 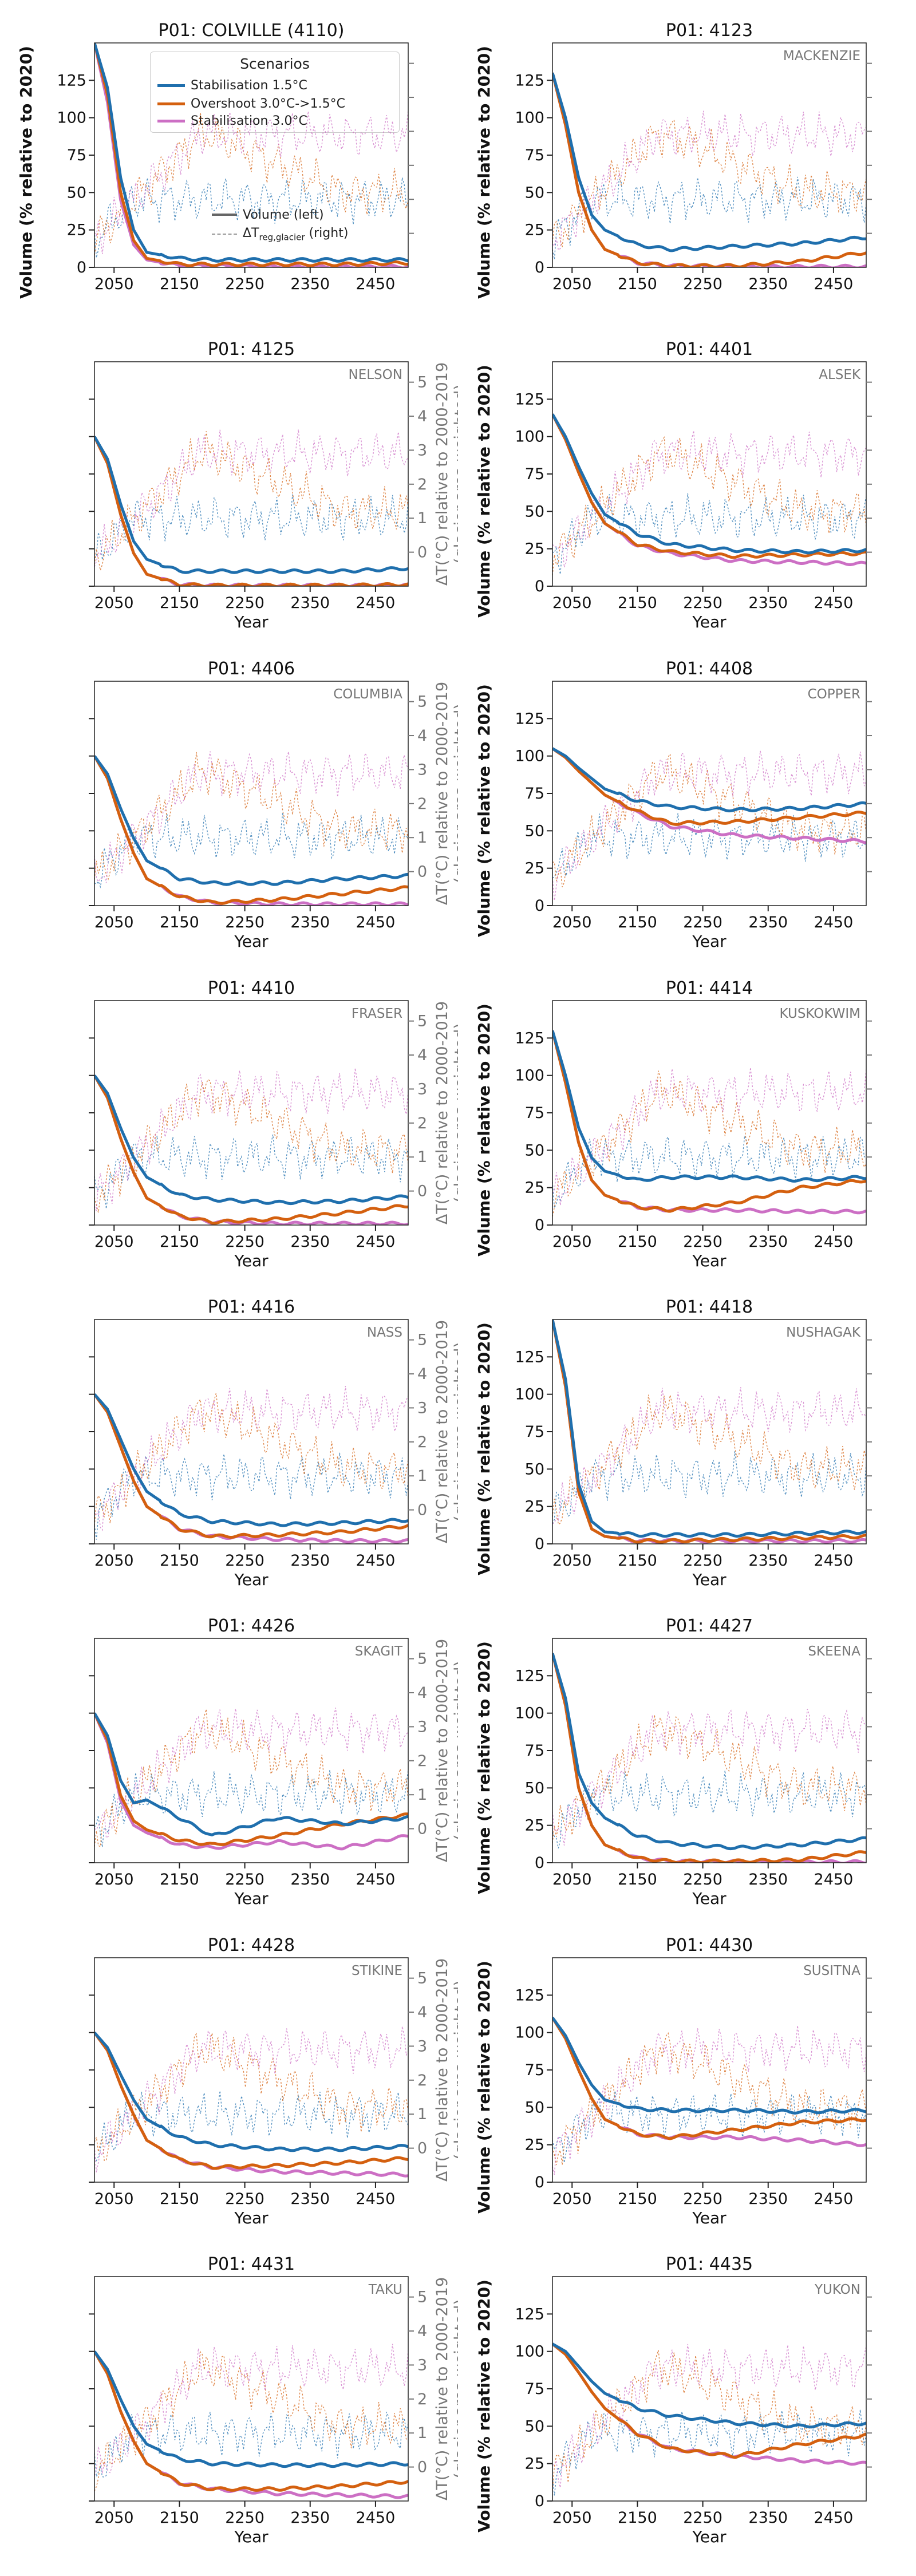 I want to click on right-tick-label: 0, so click(x=422, y=1829).